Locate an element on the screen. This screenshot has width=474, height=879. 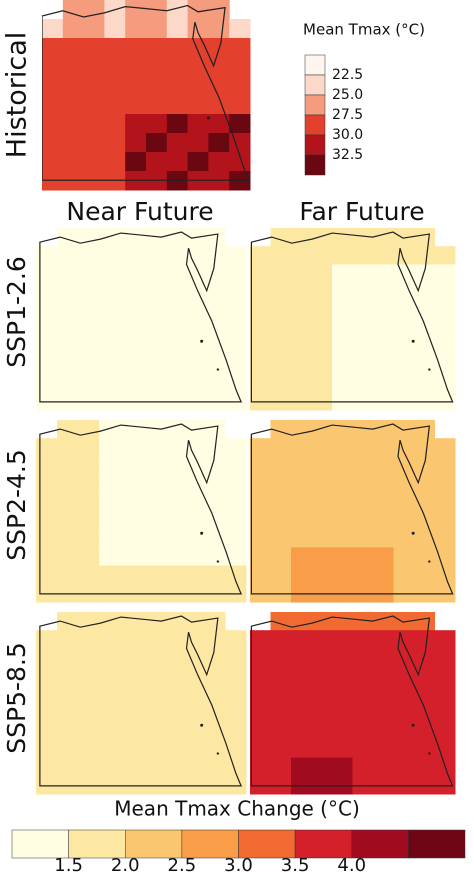
legend-title: Mean Tmax (°C) is located at coordinates (364, 30).